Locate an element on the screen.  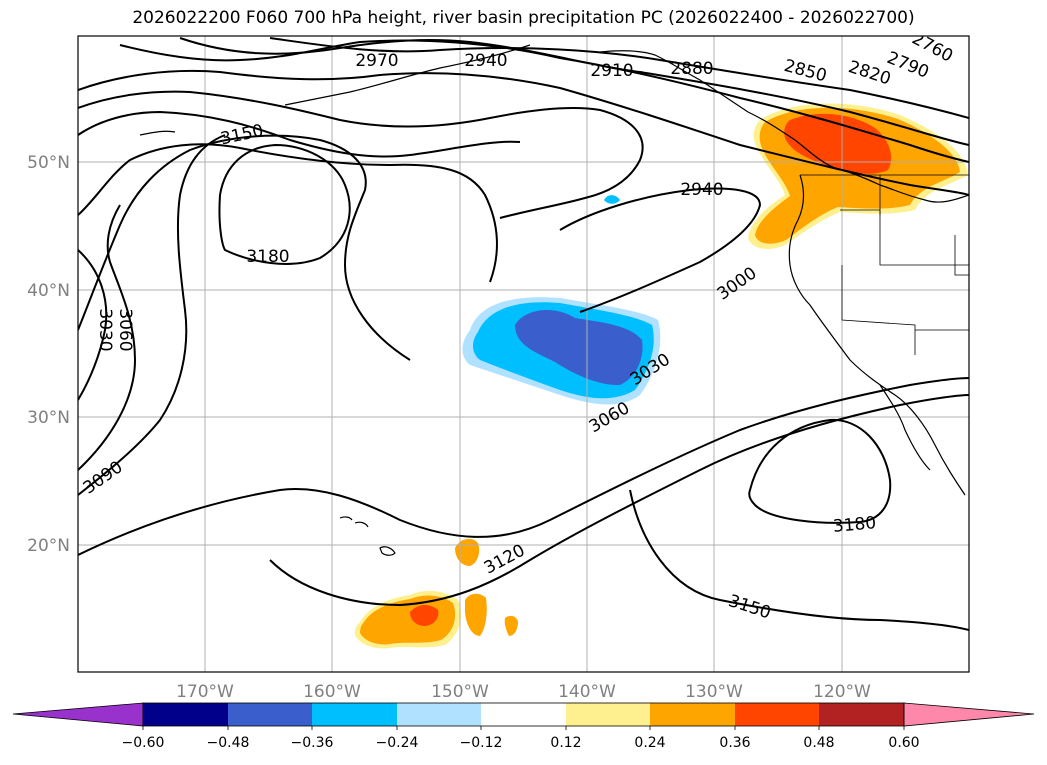
colorbar-tick: 0.60 is located at coordinates (903, 743).